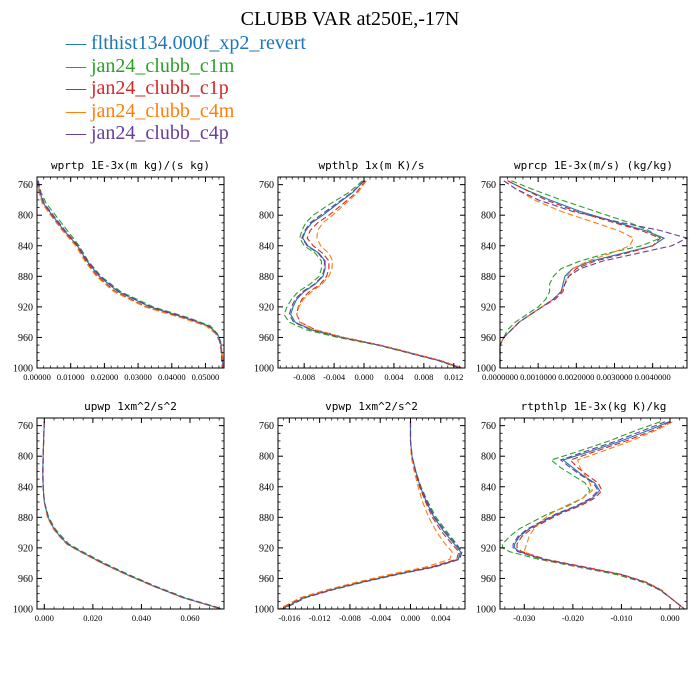 Image resolution: width=700 pixels, height=700 pixels. Describe the element at coordinates (160, 133) in the screenshot. I see `legend-label: jan24_clubb_c4p` at that location.